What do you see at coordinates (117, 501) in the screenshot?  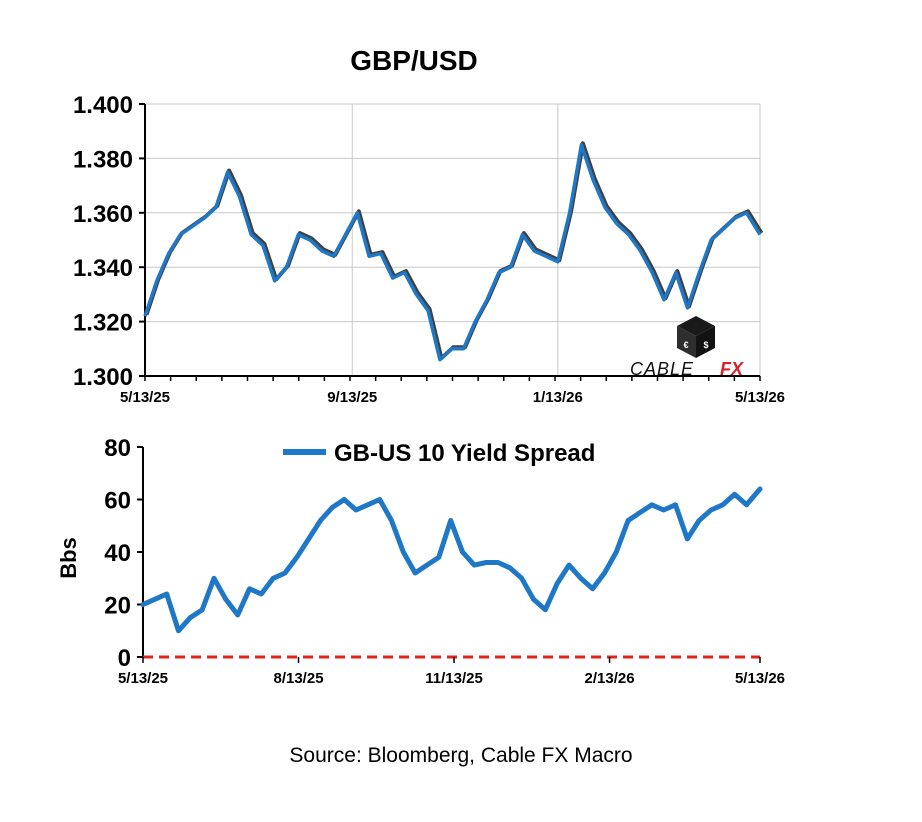 I see `spread-y-tick-label: 60` at bounding box center [117, 501].